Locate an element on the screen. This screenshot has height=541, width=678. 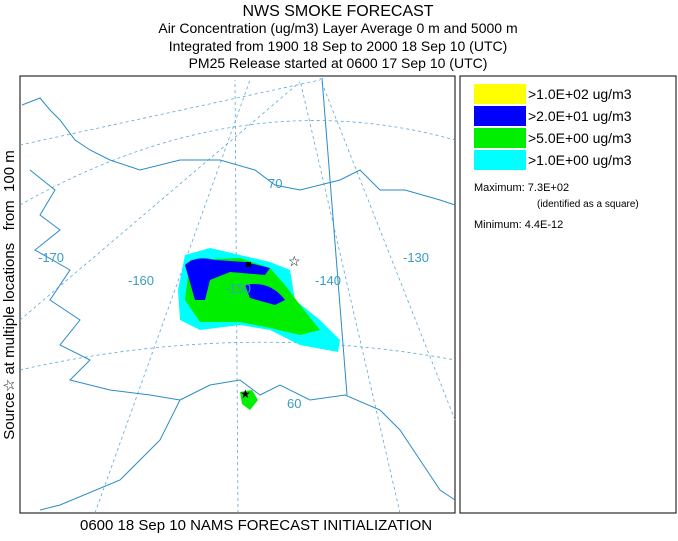
coastline is located at coordinates (238, 151).